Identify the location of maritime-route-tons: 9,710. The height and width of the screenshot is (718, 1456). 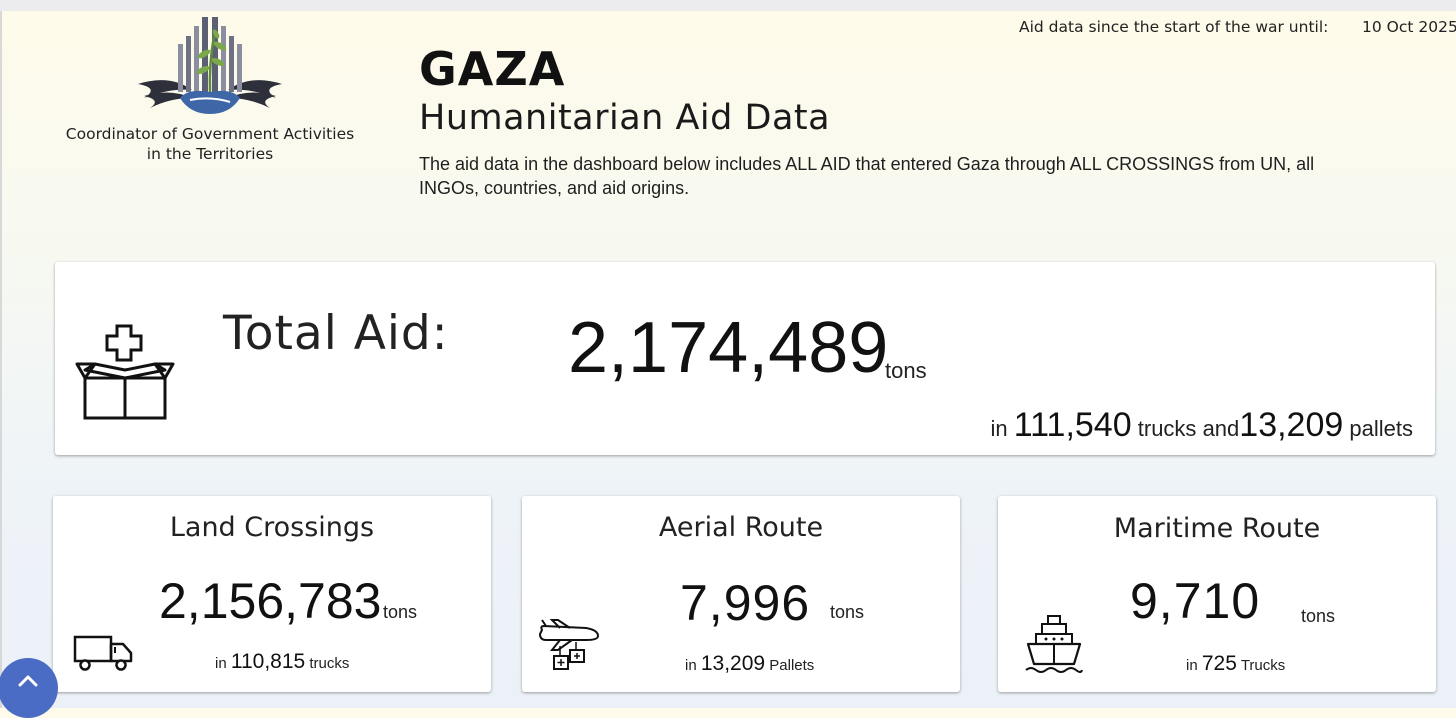
(1195, 601).